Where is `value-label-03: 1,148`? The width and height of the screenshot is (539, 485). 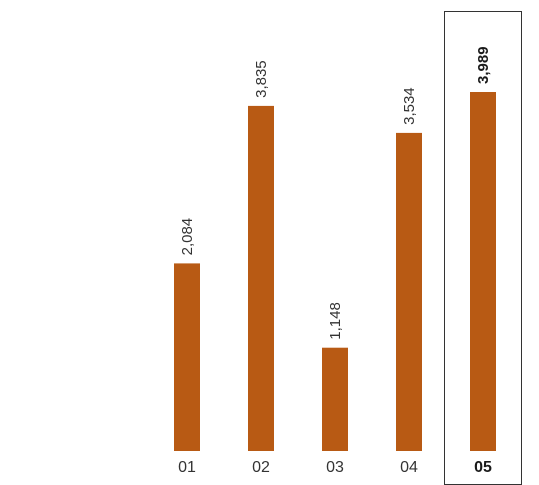
value-label-03: 1,148 is located at coordinates (335, 321).